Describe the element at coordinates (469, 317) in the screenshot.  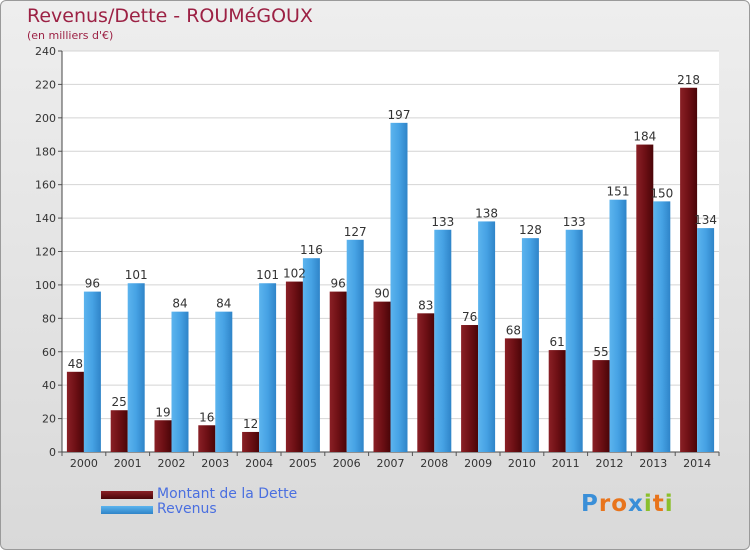
I see `data-label-debt: 76` at that location.